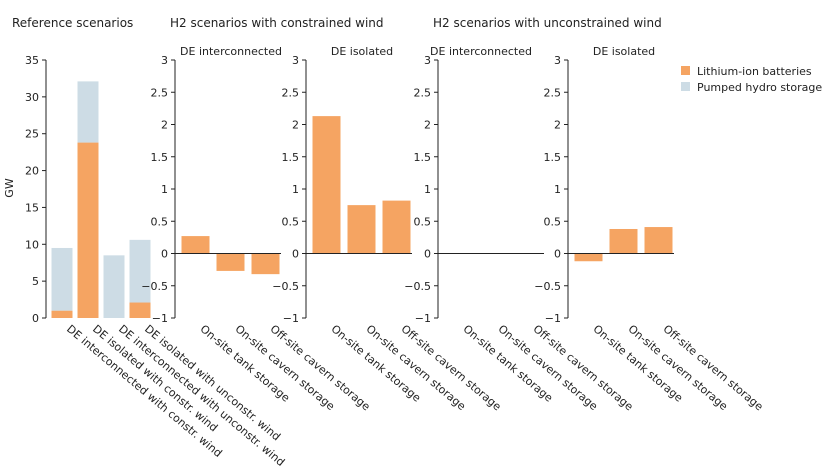 The image size is (830, 475). I want to click on y-tick-label: 35, so click(32, 60).